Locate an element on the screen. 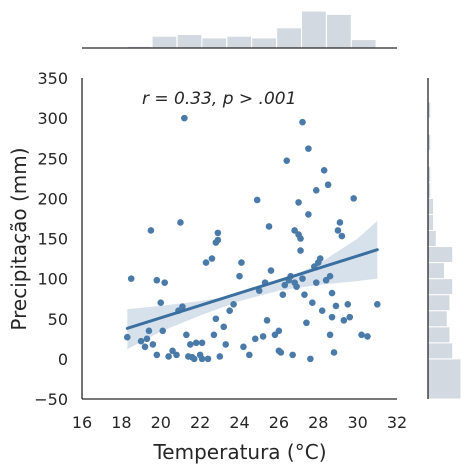 The width and height of the screenshot is (474, 474). x-tick-label: 22 is located at coordinates (200, 422).